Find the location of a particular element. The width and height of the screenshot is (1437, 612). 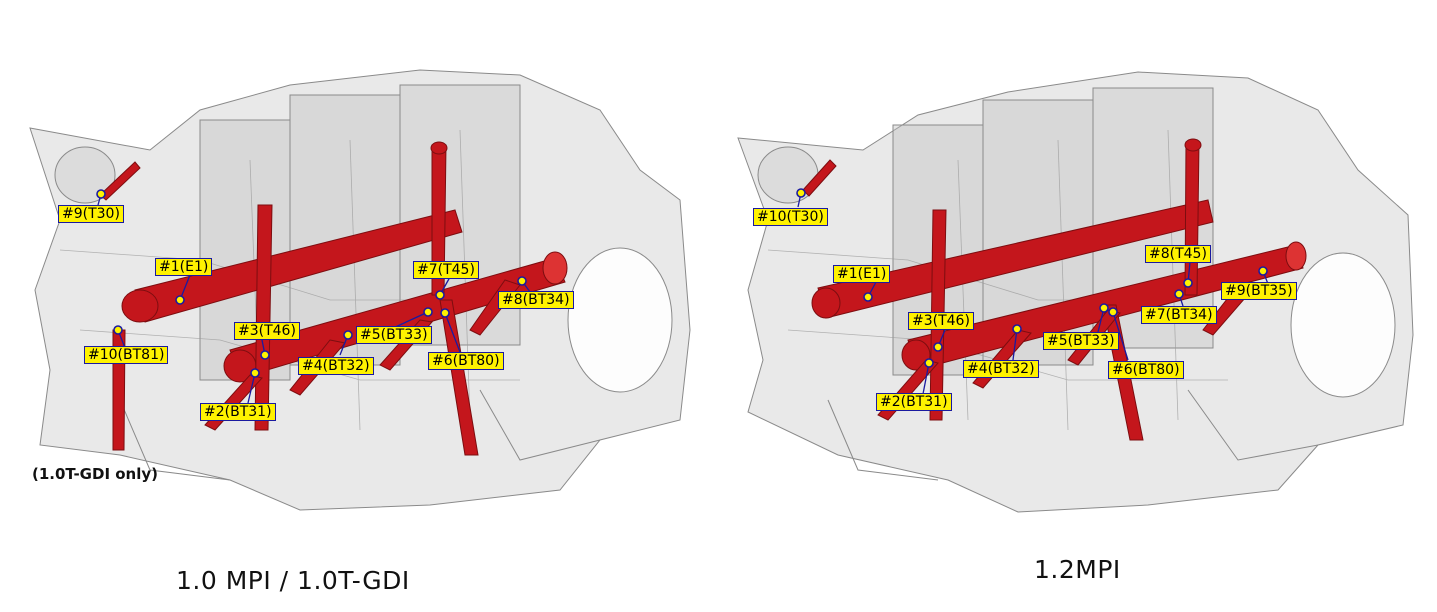

callout-label: #7(T45) is located at coordinates (446, 270).